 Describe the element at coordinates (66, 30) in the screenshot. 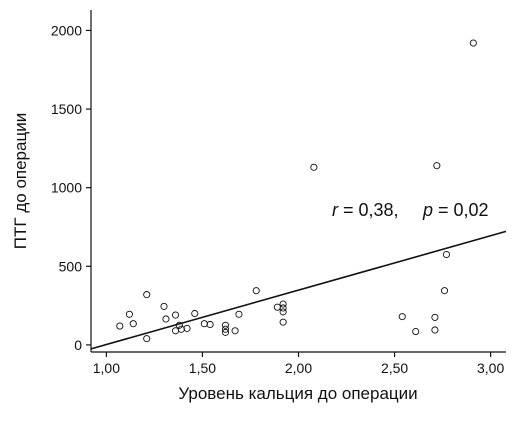

I see `y-tick-label-4: 2000` at that location.